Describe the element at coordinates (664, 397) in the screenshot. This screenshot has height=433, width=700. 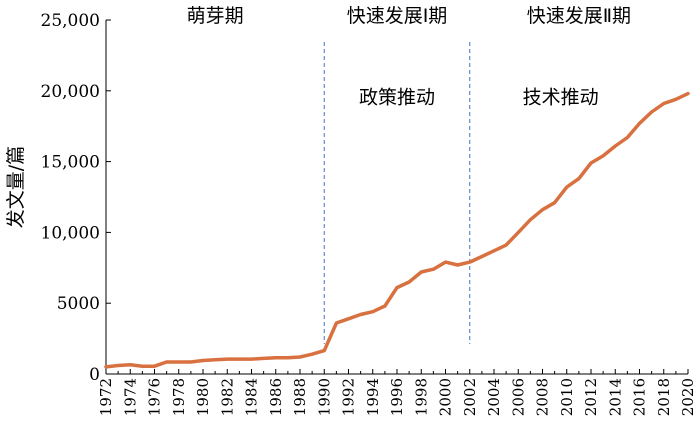
I see `x-tick-label: 2018` at that location.